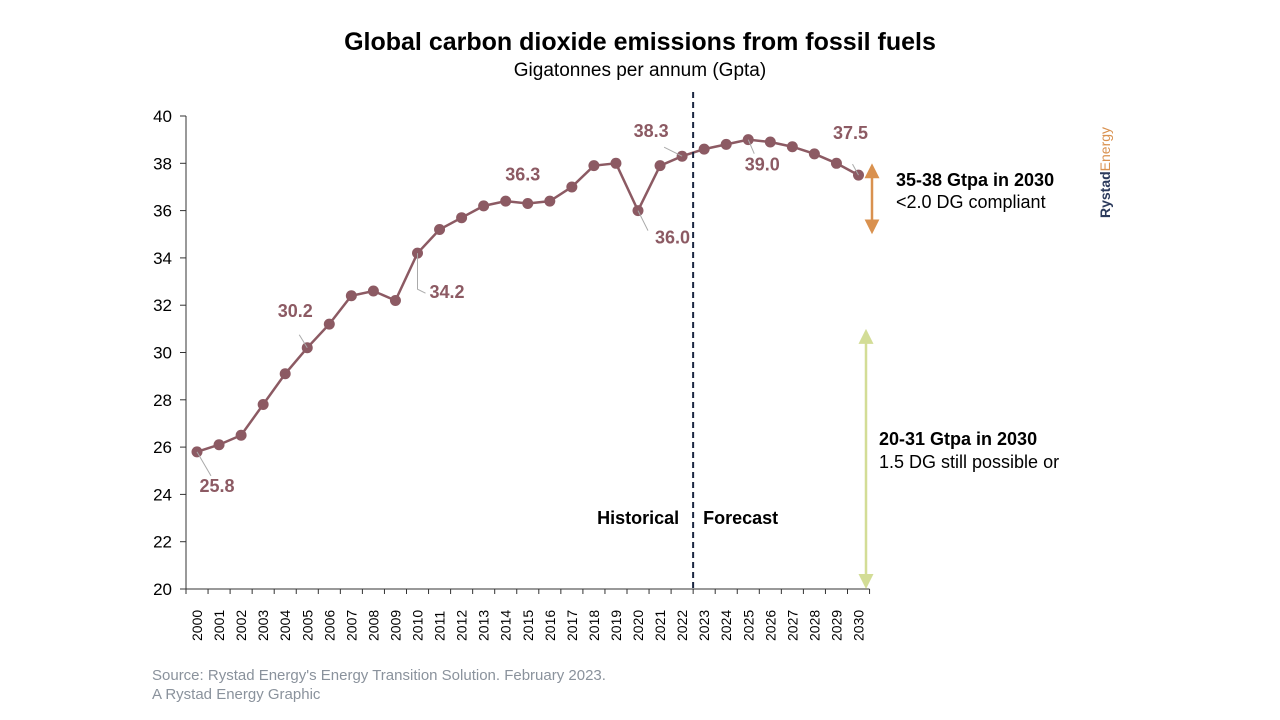 The width and height of the screenshot is (1280, 720). Describe the element at coordinates (162, 211) in the screenshot. I see `y-tick-label: 36` at that location.